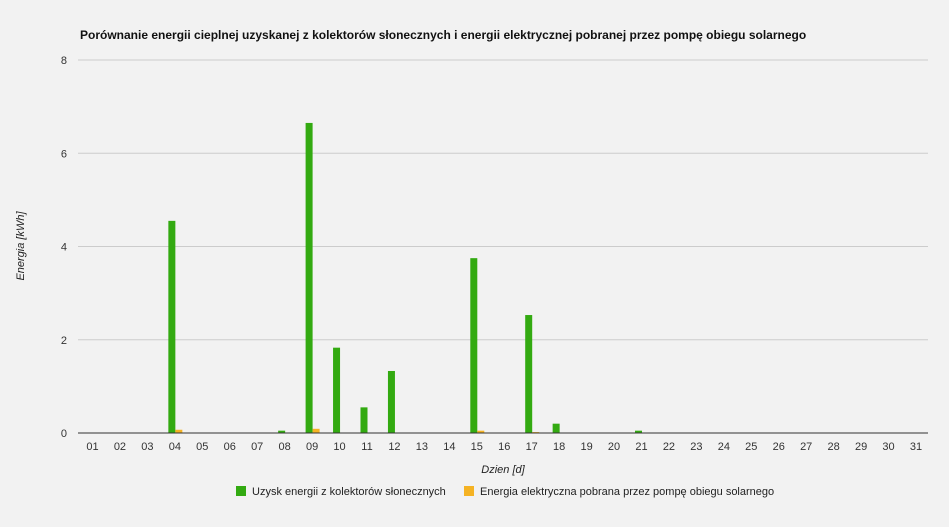  I want to click on legend-swatch-solar, so click(241, 491).